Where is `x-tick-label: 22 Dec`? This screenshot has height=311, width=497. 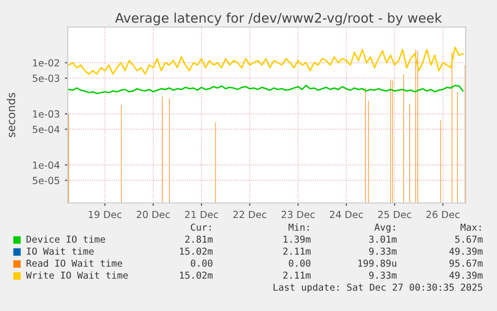
x-tick-label: 22 Dec is located at coordinates (249, 214).